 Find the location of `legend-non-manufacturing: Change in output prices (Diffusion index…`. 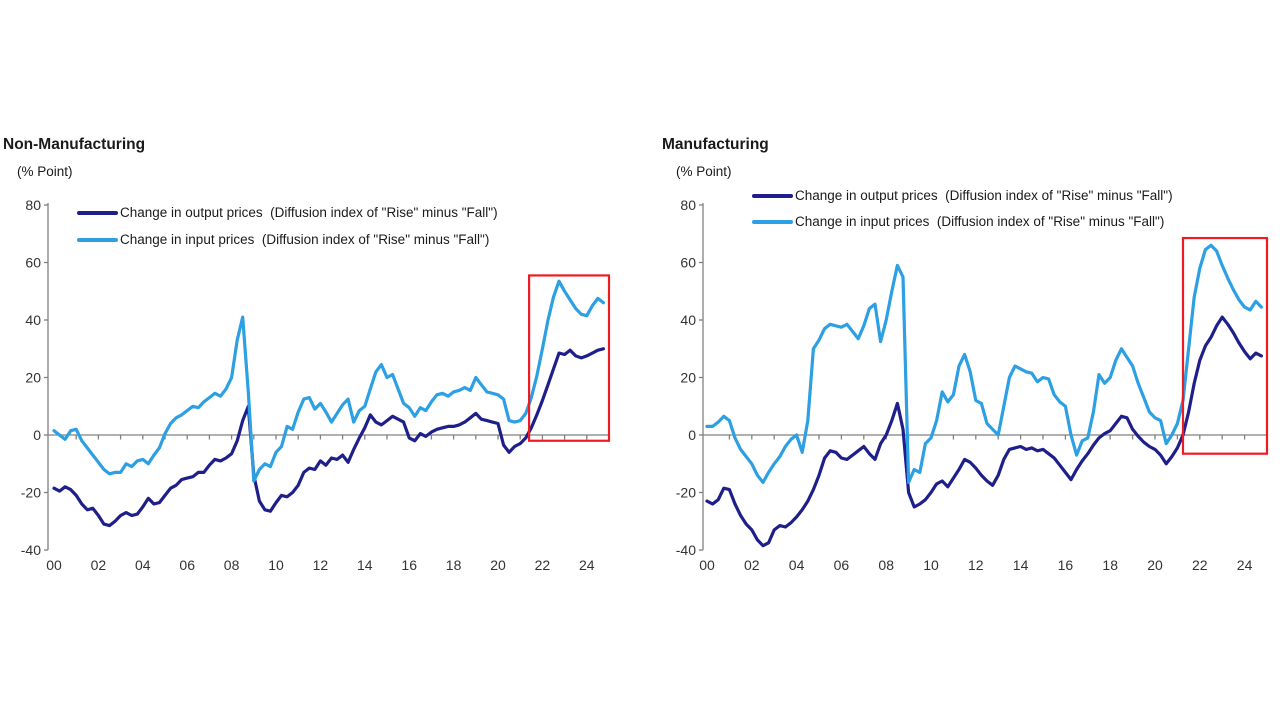

legend-non-manufacturing: Change in output prices (Diffusion index… is located at coordinates (287, 232).